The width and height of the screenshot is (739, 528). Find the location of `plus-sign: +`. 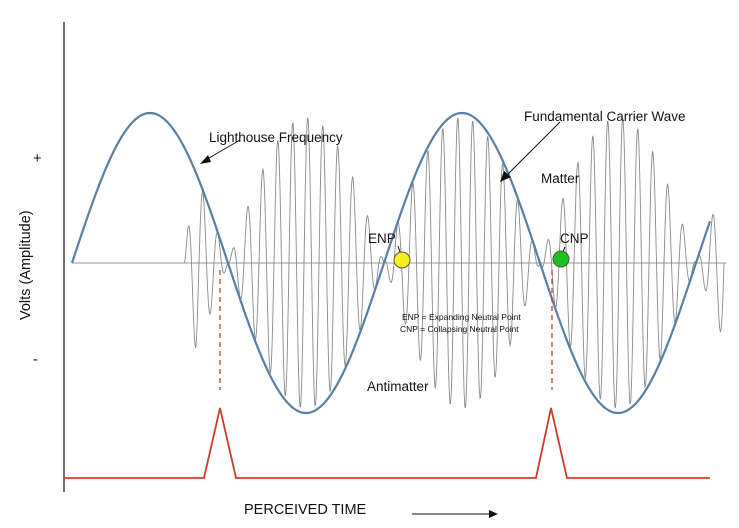

plus-sign: + is located at coordinates (37, 159).